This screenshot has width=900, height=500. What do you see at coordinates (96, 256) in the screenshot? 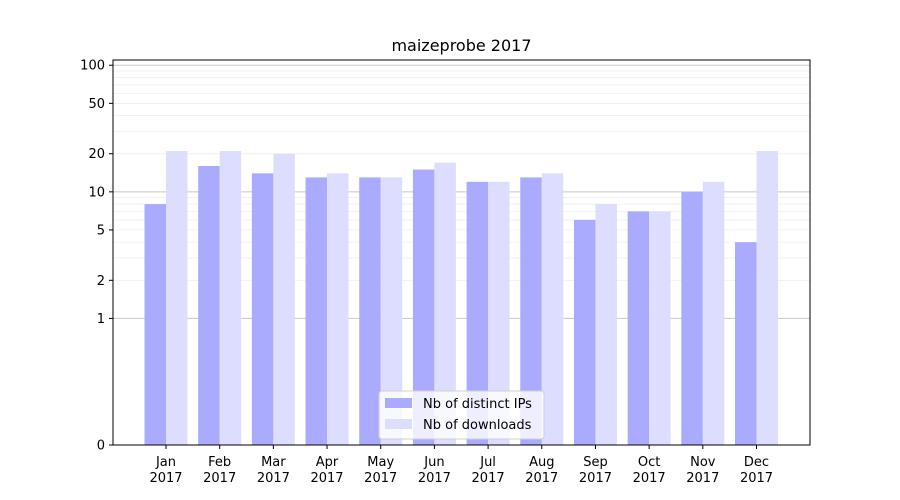
I see `y-axis: 0 1 2 5 10 20 50 100` at bounding box center [96, 256].